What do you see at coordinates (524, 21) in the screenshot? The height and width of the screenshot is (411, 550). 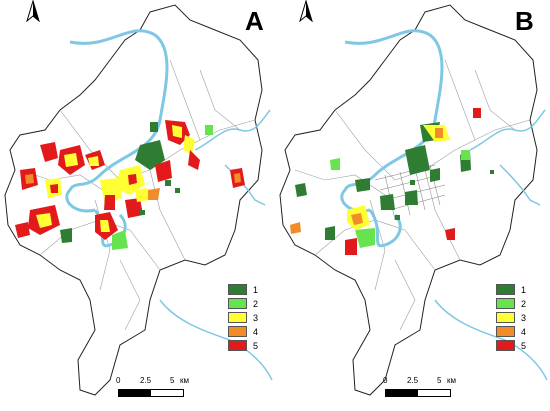 I see `panel-letter-b: B` at bounding box center [524, 21].